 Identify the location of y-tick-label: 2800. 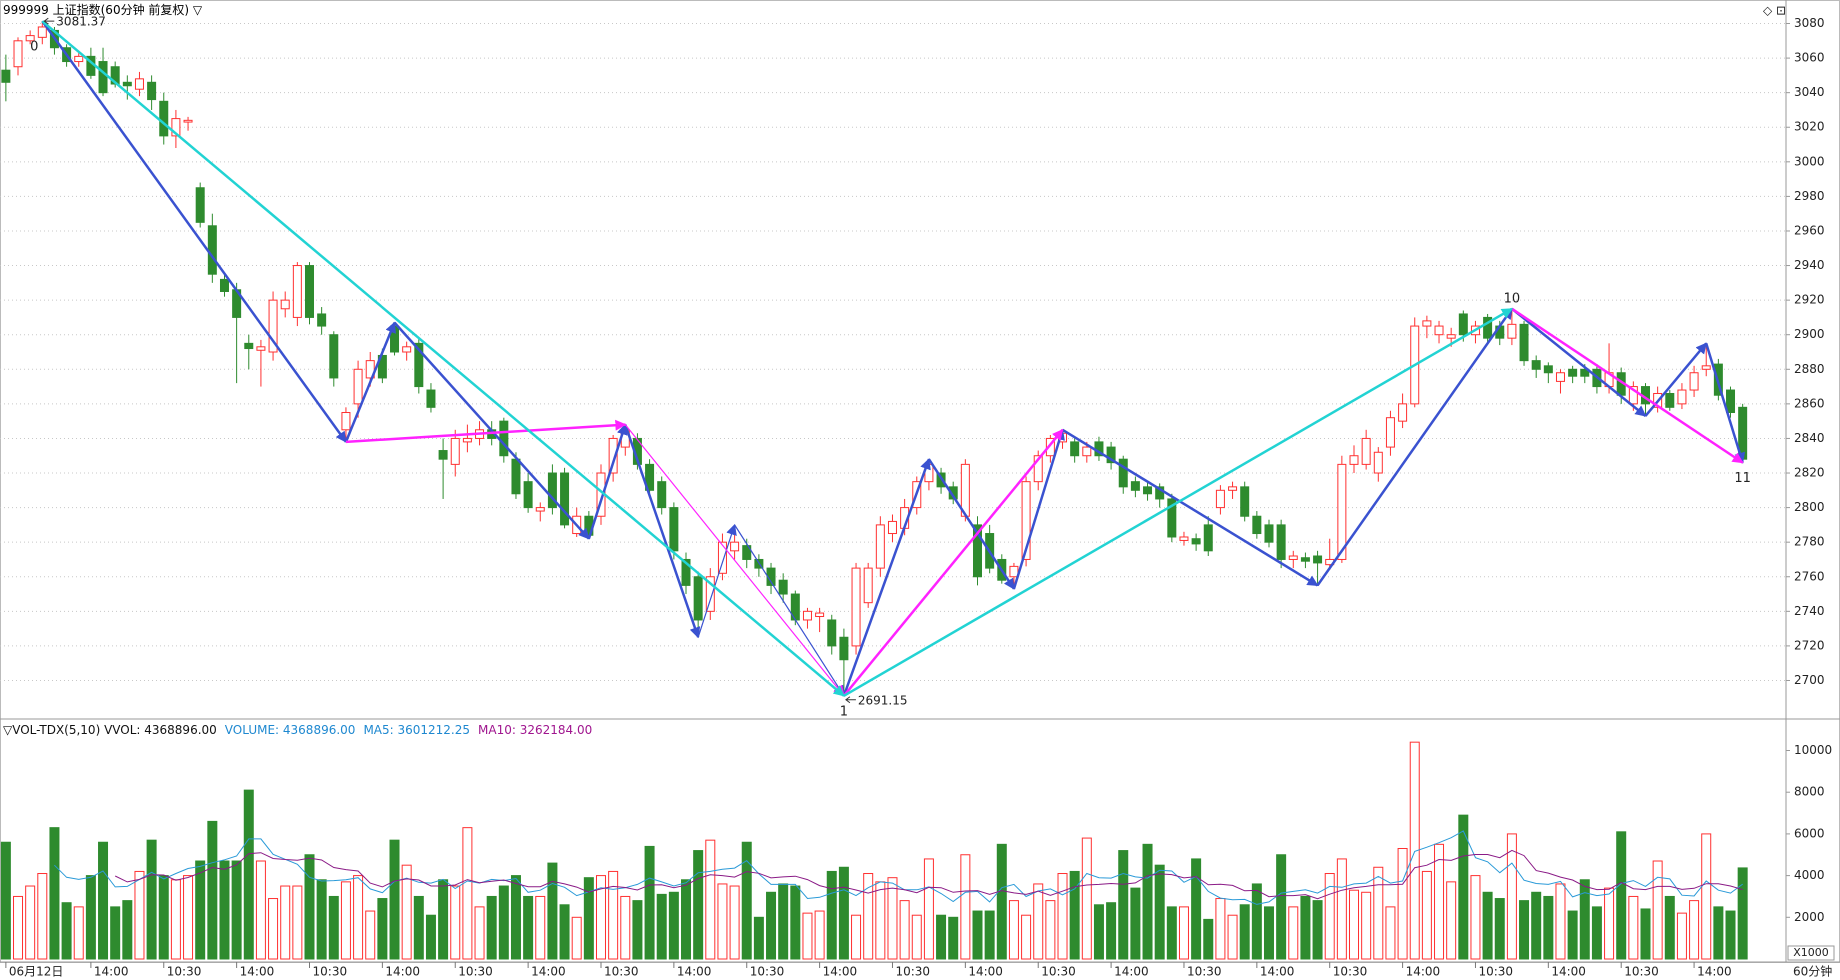
(1809, 507).